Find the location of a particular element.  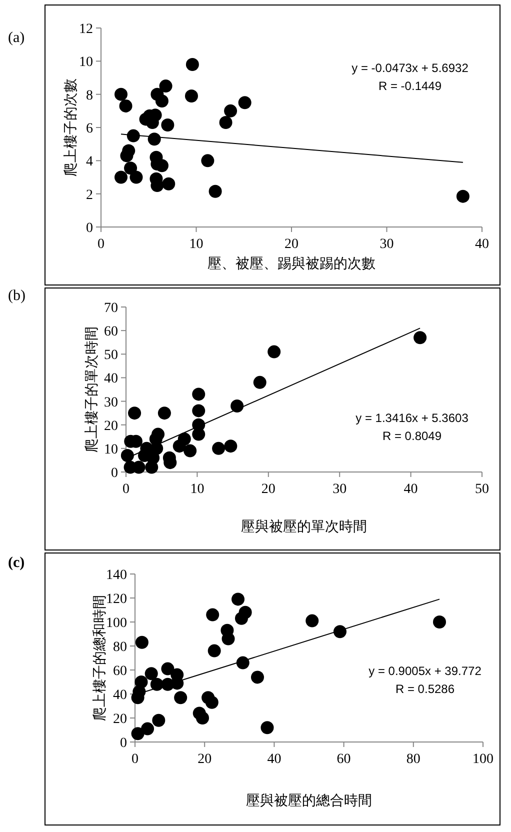

ytick: 140 is located at coordinates (116, 575).